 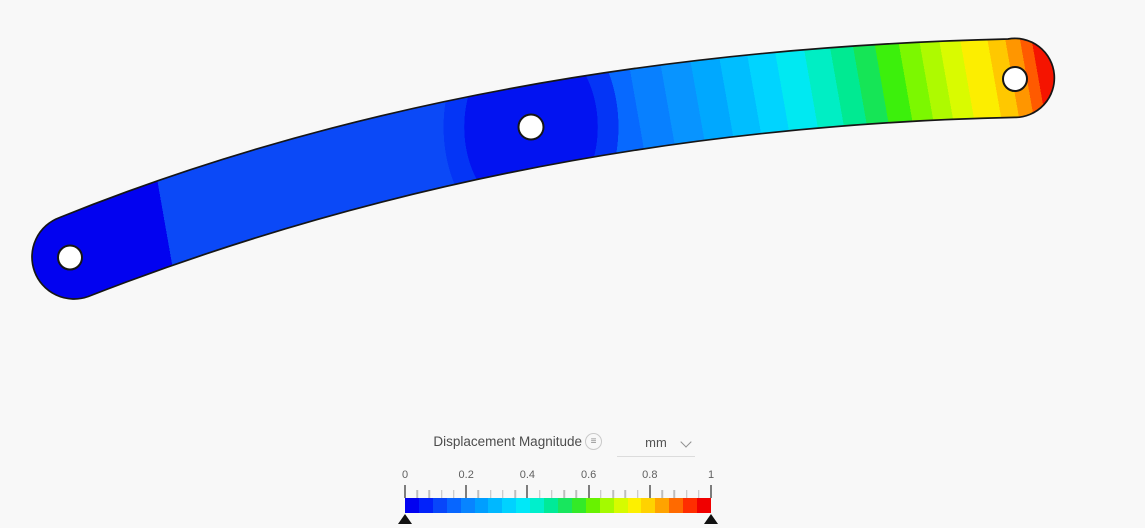 What do you see at coordinates (558, 491) in the screenshot?
I see `colorbar-ticks` at bounding box center [558, 491].